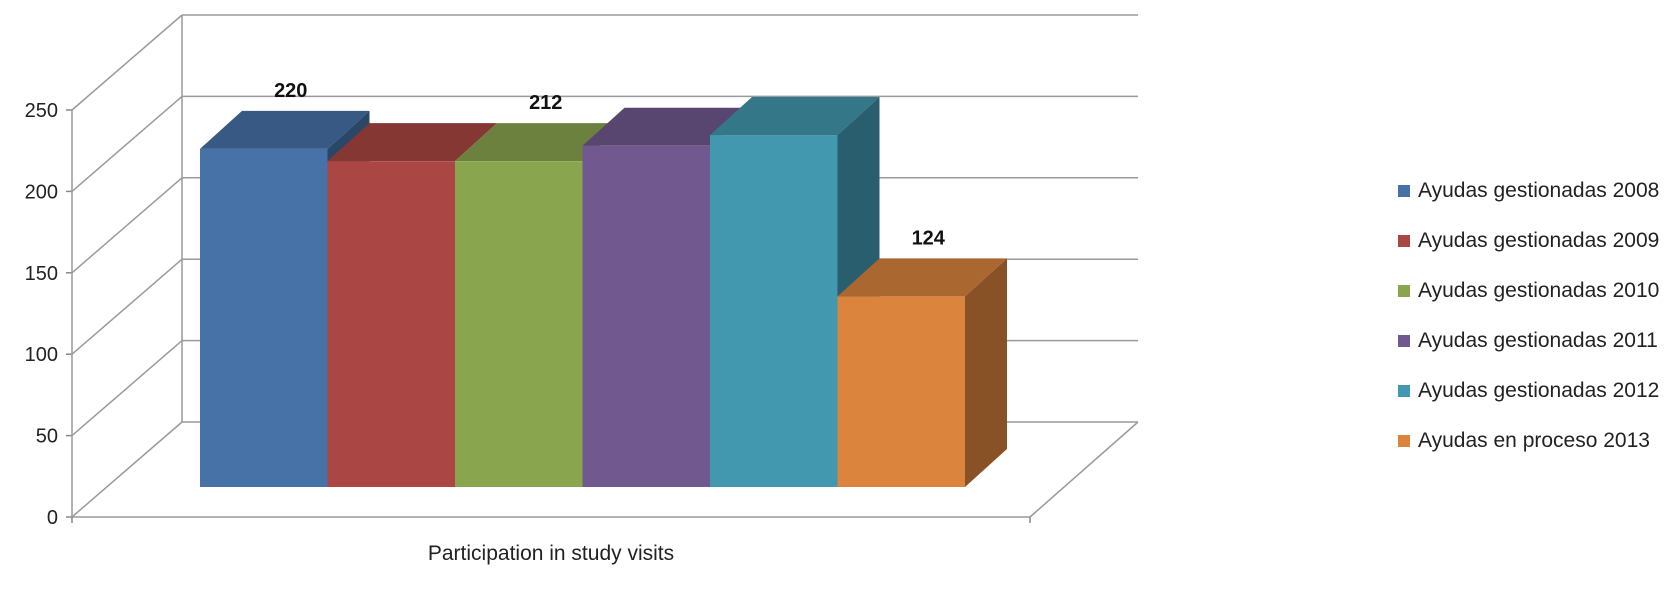  What do you see at coordinates (41, 192) in the screenshot?
I see `y-tick-label: 200` at bounding box center [41, 192].